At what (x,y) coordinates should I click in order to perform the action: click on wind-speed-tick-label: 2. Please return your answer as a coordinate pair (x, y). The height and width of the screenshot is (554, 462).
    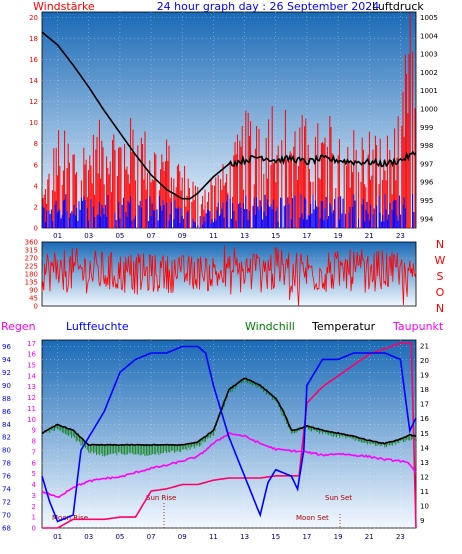
    Looking at the image, I should click on (36, 207).